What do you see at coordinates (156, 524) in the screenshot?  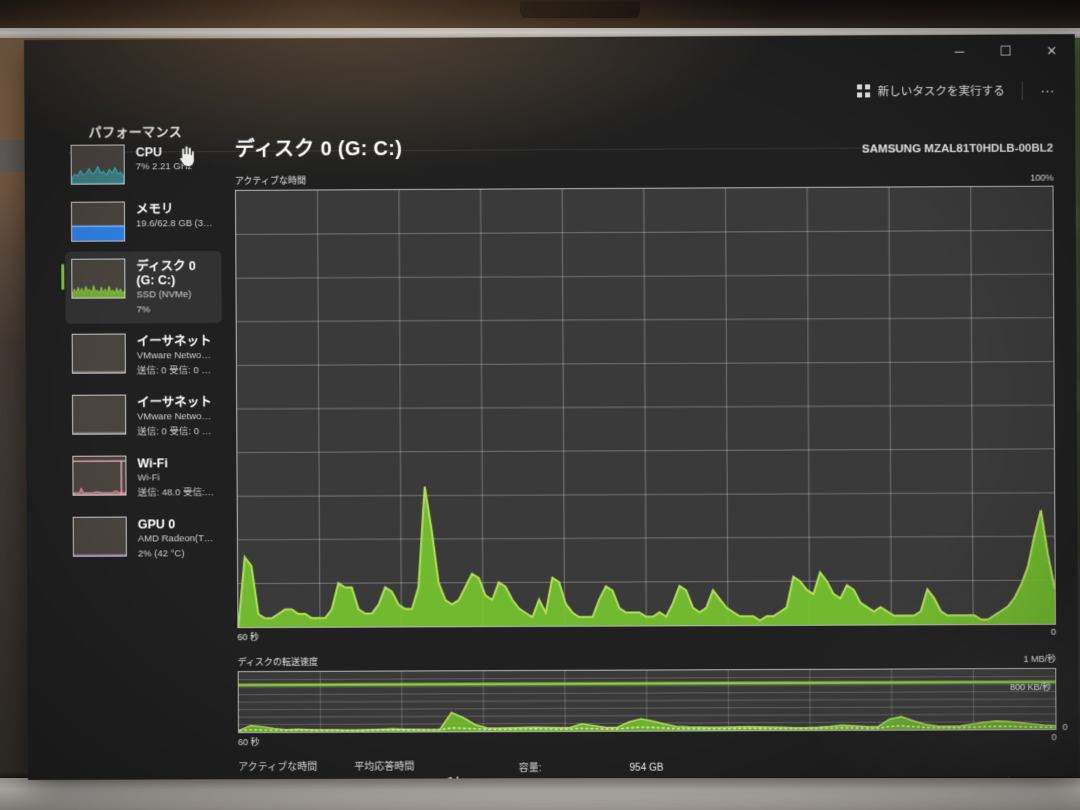 I see `sidebar-item-name-6: GPU 0` at bounding box center [156, 524].